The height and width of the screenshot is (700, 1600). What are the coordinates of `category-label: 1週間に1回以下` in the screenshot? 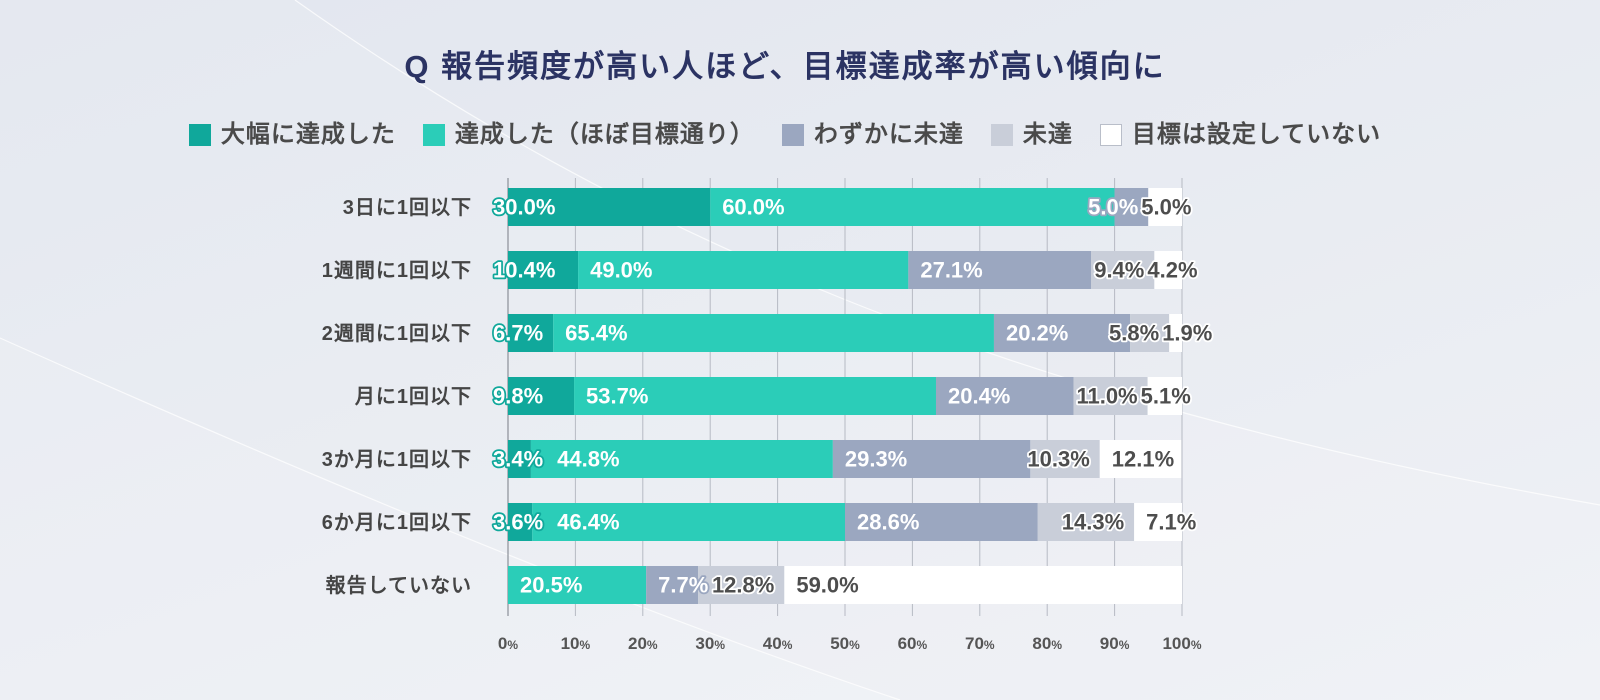 It's located at (397, 270).